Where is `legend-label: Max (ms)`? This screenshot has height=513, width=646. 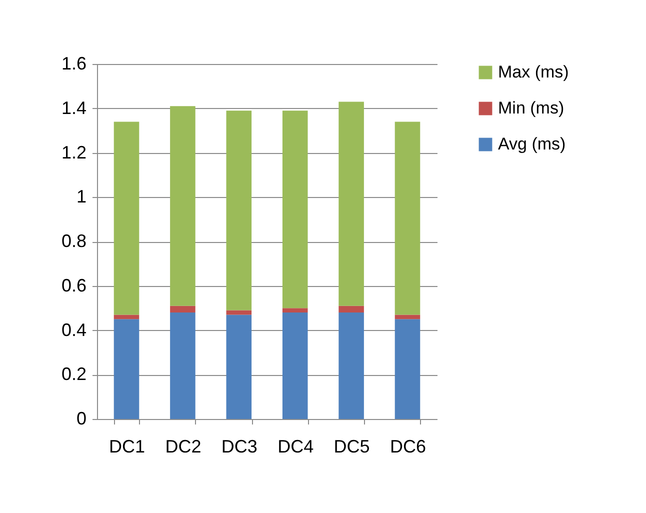 legend-label: Max (ms) is located at coordinates (533, 72).